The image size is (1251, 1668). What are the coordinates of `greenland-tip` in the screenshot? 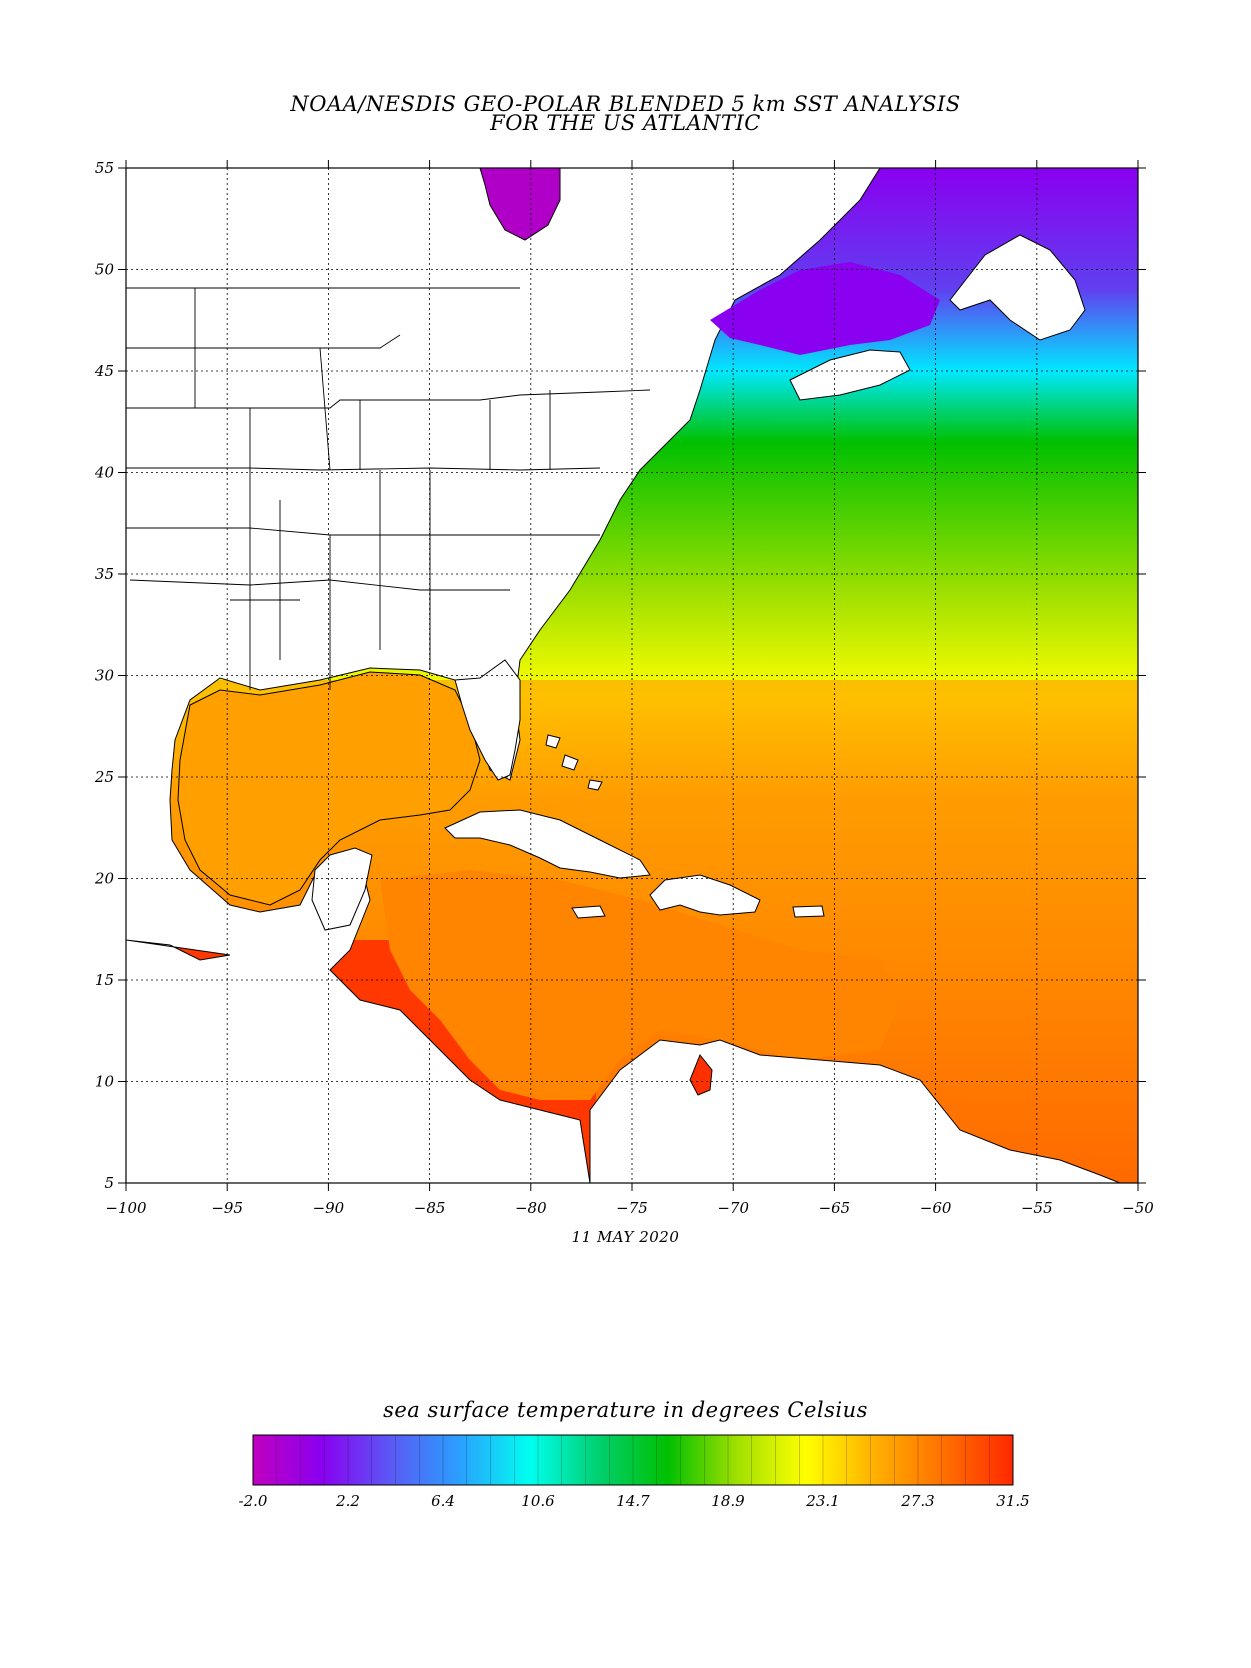 It's located at (520, 204).